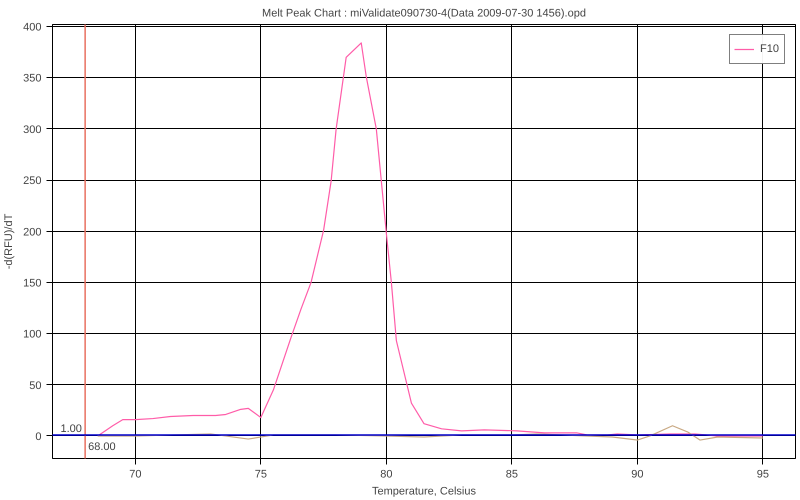 This screenshot has height=500, width=800. I want to click on ref-line-label: 1.00, so click(71, 428).